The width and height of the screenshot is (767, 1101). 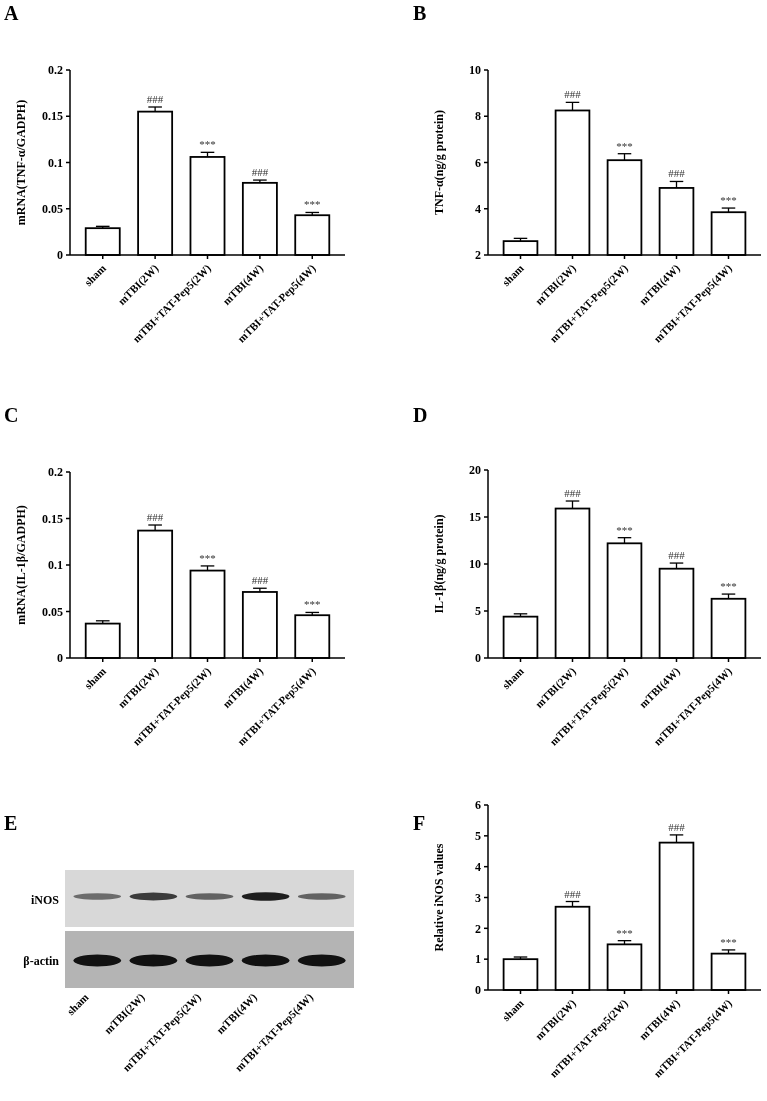 What do you see at coordinates (11, 415) in the screenshot?
I see `chart-title: C` at bounding box center [11, 415].